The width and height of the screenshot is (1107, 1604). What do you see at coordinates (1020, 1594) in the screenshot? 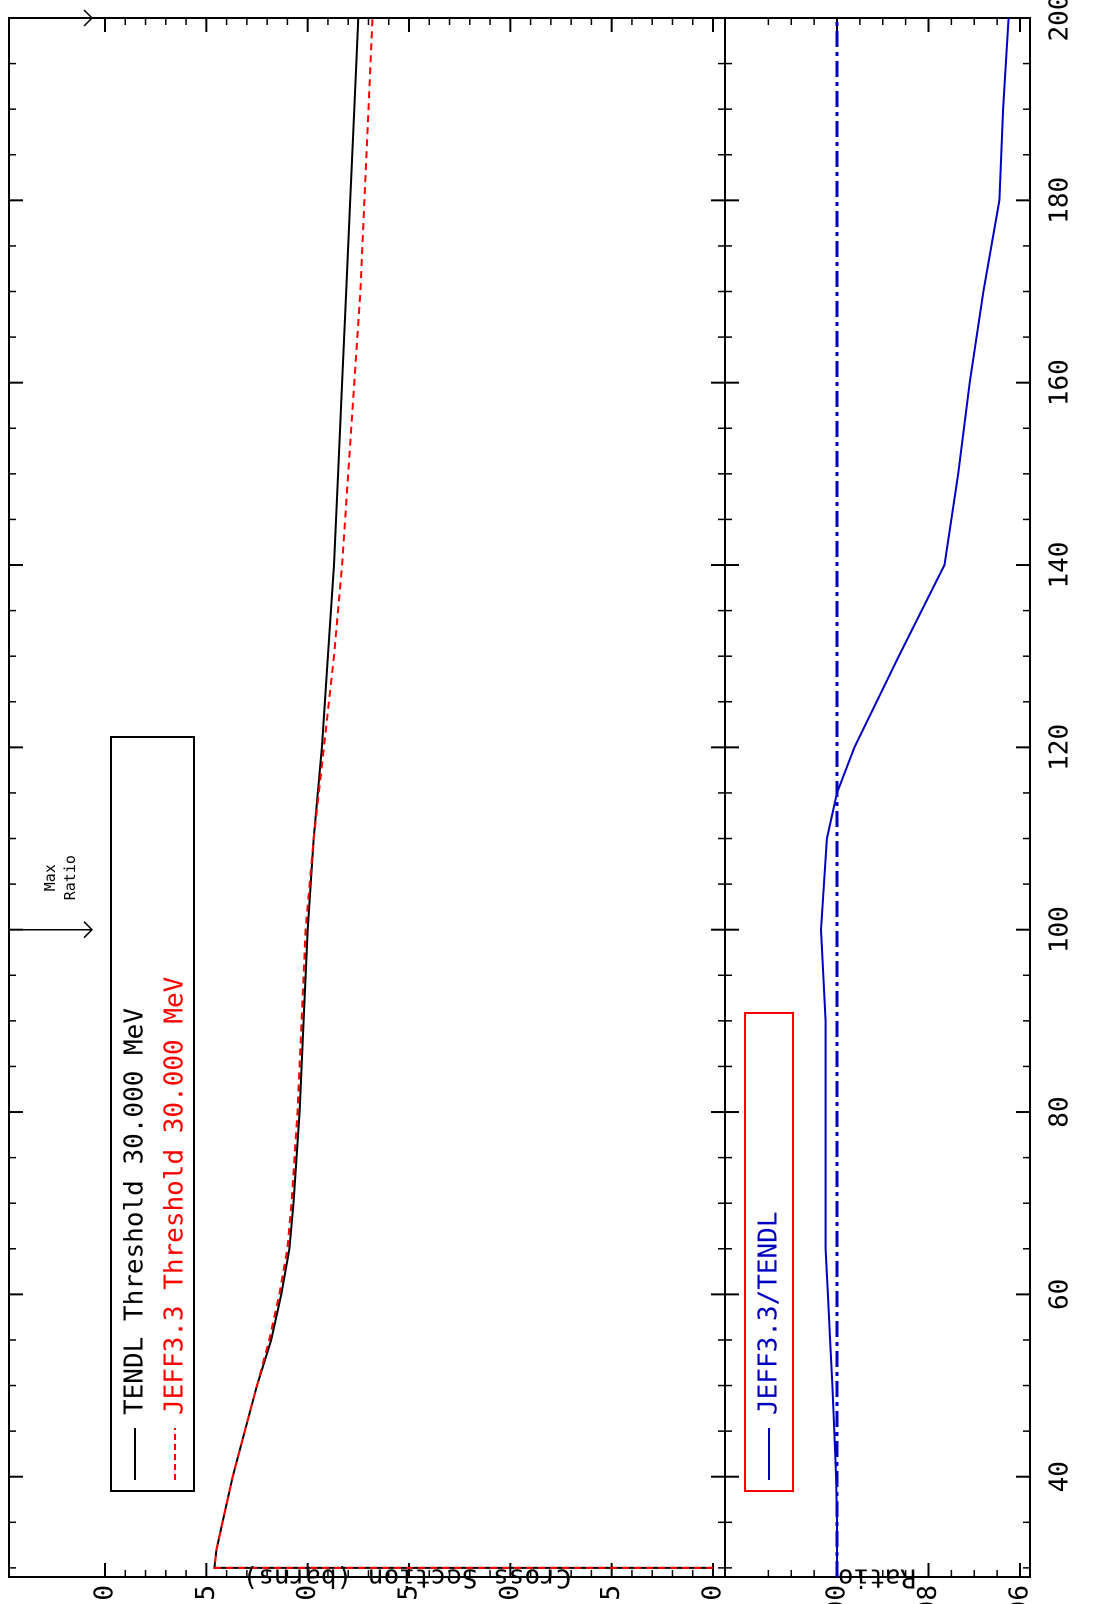
I see `bottom-y-tick-label: 0.96` at bounding box center [1020, 1594].